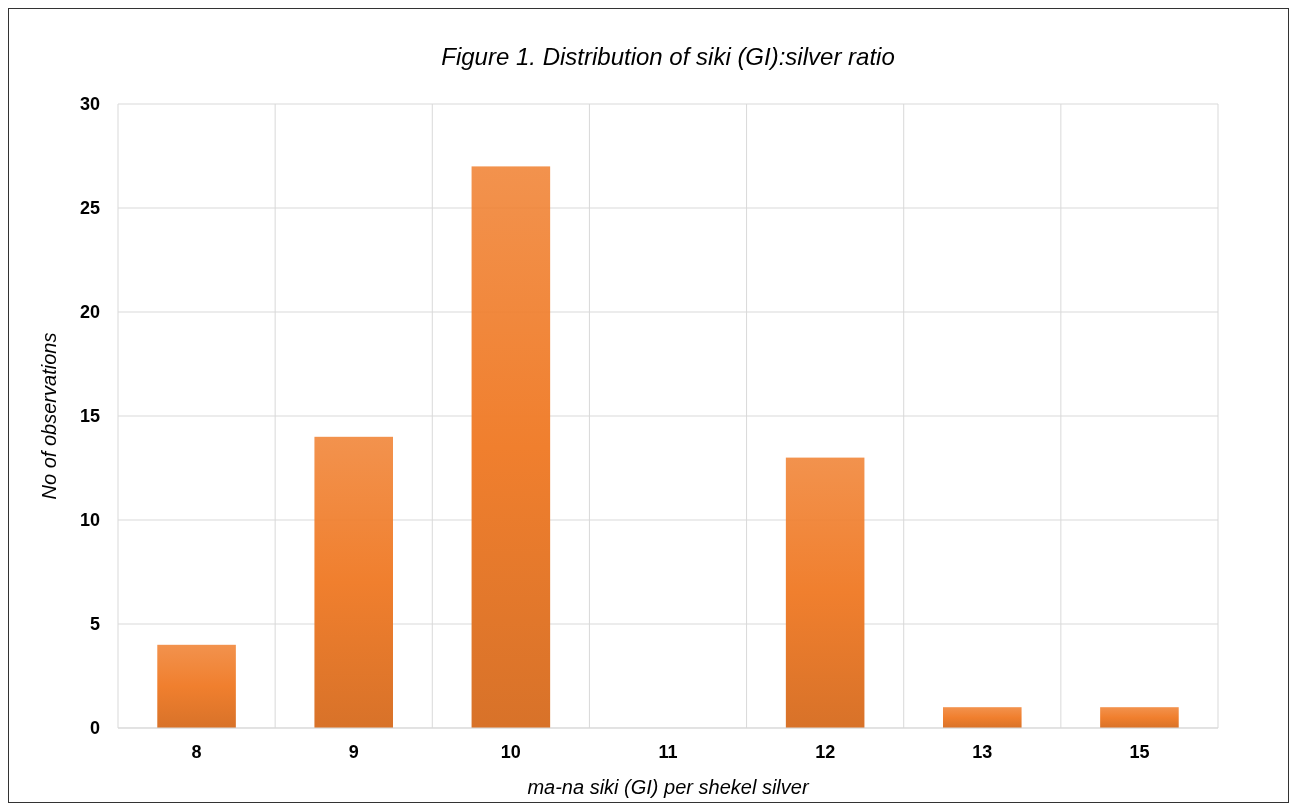  What do you see at coordinates (94, 624) in the screenshot?
I see `y-tick-label: 5` at bounding box center [94, 624].